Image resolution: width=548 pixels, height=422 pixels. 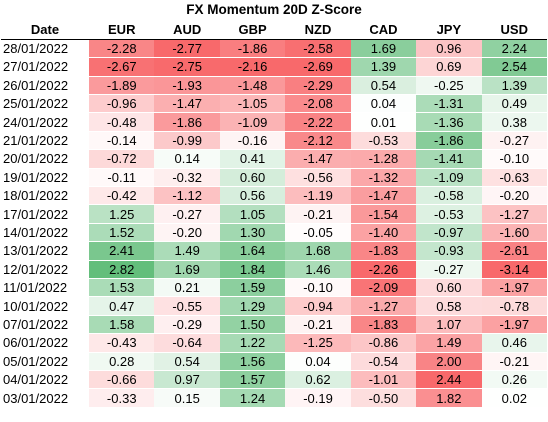 What do you see at coordinates (449, 67) in the screenshot?
I see `cell-jpy: 0.69` at bounding box center [449, 67].